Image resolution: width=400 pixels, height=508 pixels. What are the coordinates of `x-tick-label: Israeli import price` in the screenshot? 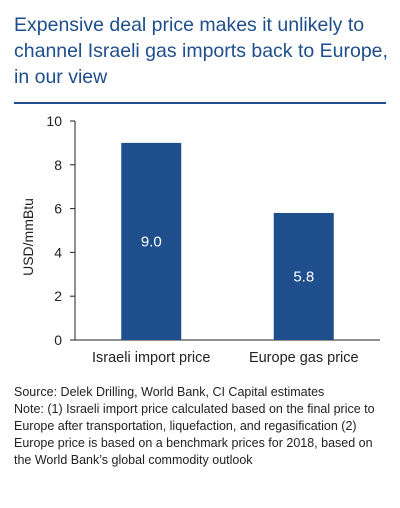 It's located at (151, 358).